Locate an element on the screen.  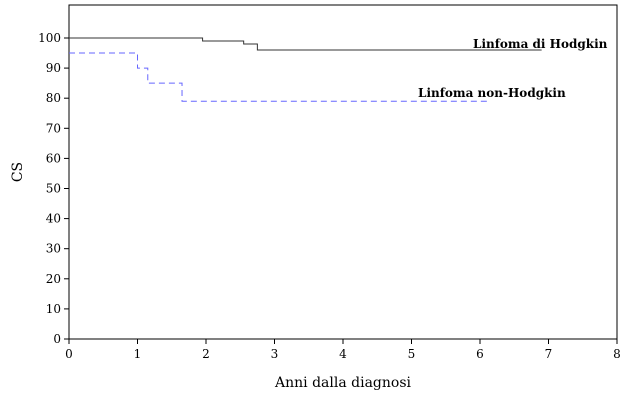
x-tick-label: 0 is located at coordinates (69, 354).